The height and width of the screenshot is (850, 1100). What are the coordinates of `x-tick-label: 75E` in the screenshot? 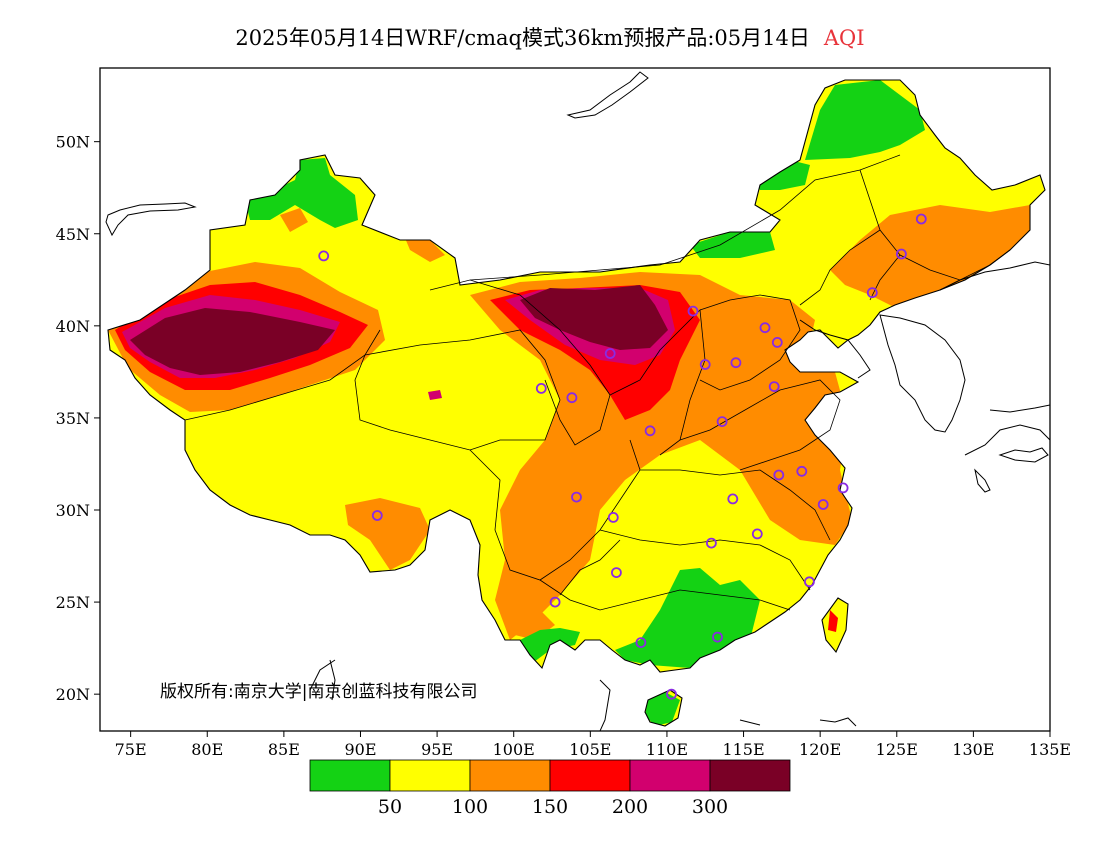 It's located at (131, 749).